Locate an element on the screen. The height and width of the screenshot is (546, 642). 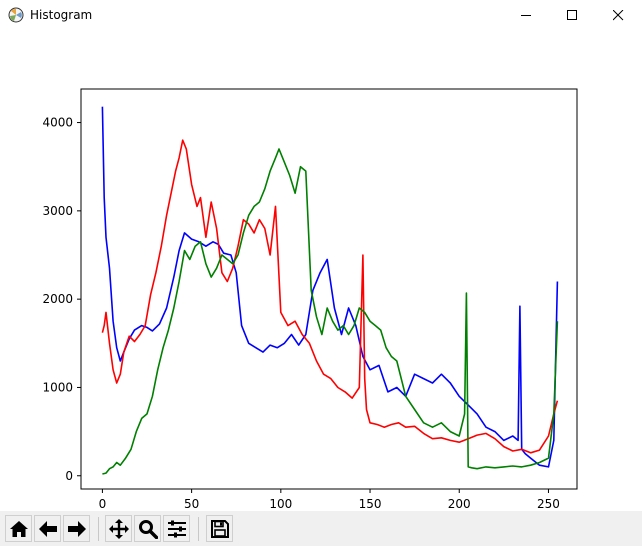
back-arrow-icon is located at coordinates (48, 529).